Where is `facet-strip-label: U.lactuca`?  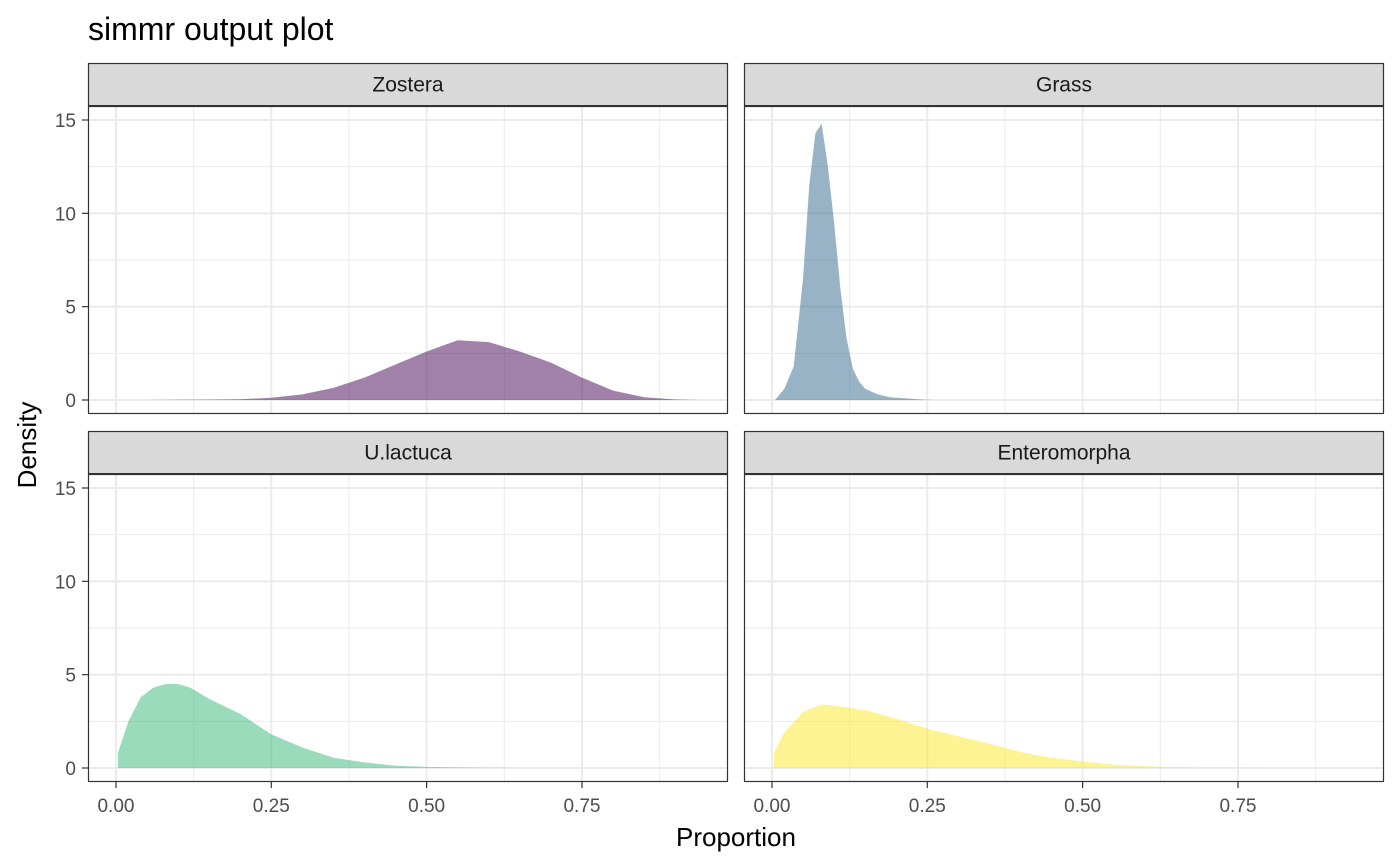
facet-strip-label: U.lactuca is located at coordinates (408, 453).